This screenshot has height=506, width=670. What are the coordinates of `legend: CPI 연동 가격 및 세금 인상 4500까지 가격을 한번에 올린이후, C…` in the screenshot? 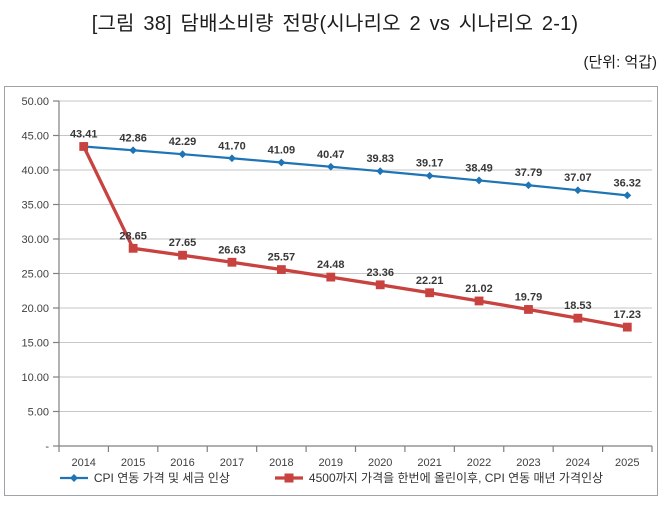 It's located at (331, 477).